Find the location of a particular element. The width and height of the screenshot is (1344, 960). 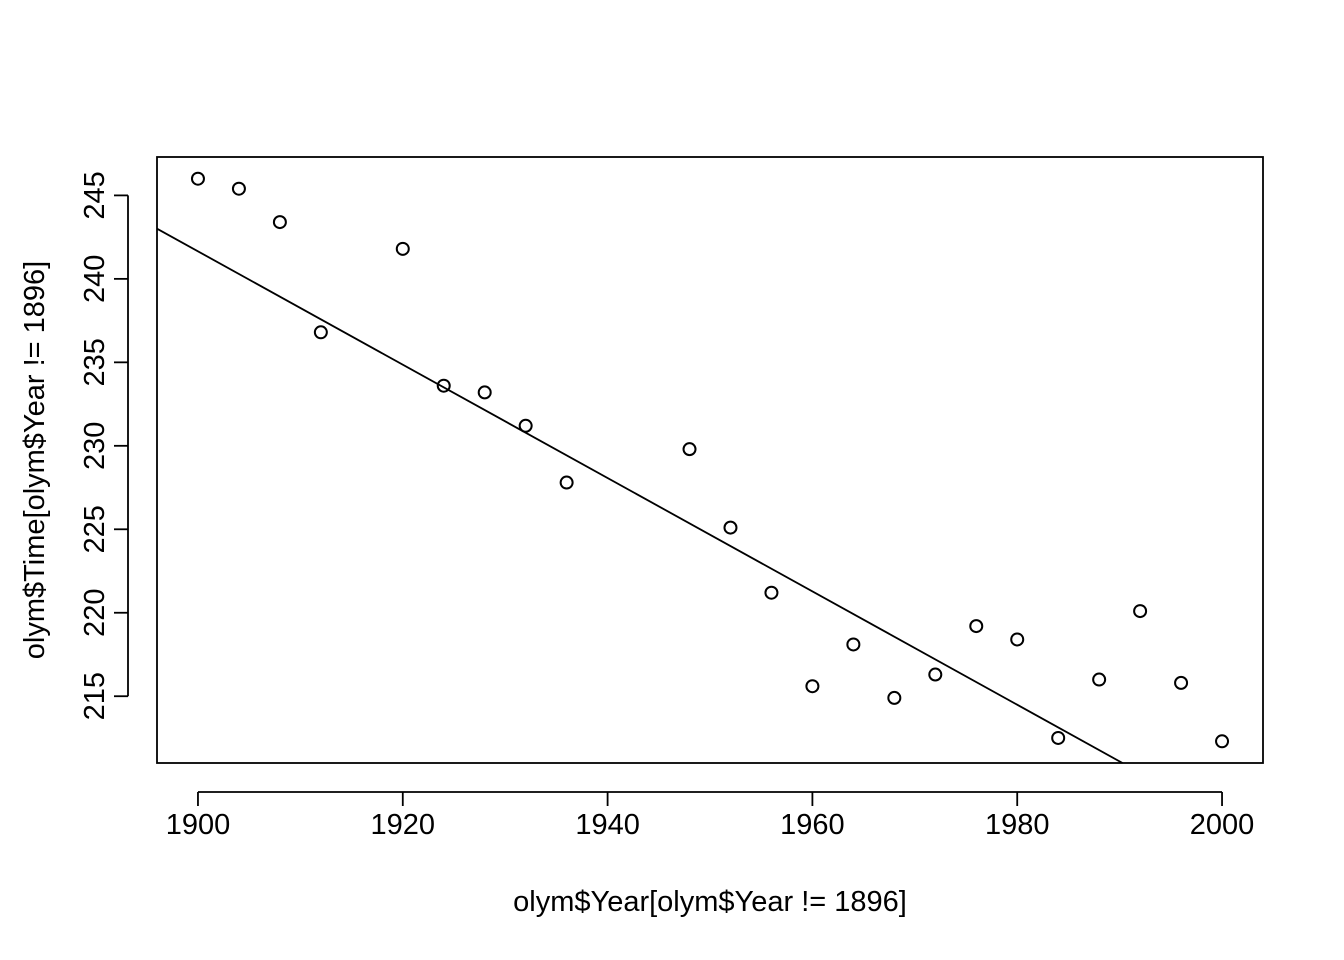

y-tick-label: 220 is located at coordinates (95, 613).